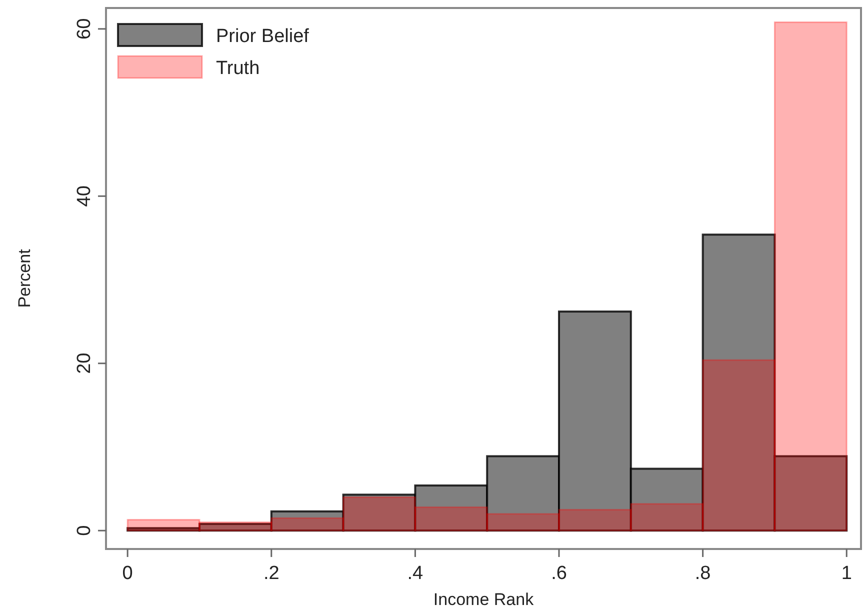 The width and height of the screenshot is (865, 609). Describe the element at coordinates (84, 196) in the screenshot. I see `y-tick-label: 40` at that location.